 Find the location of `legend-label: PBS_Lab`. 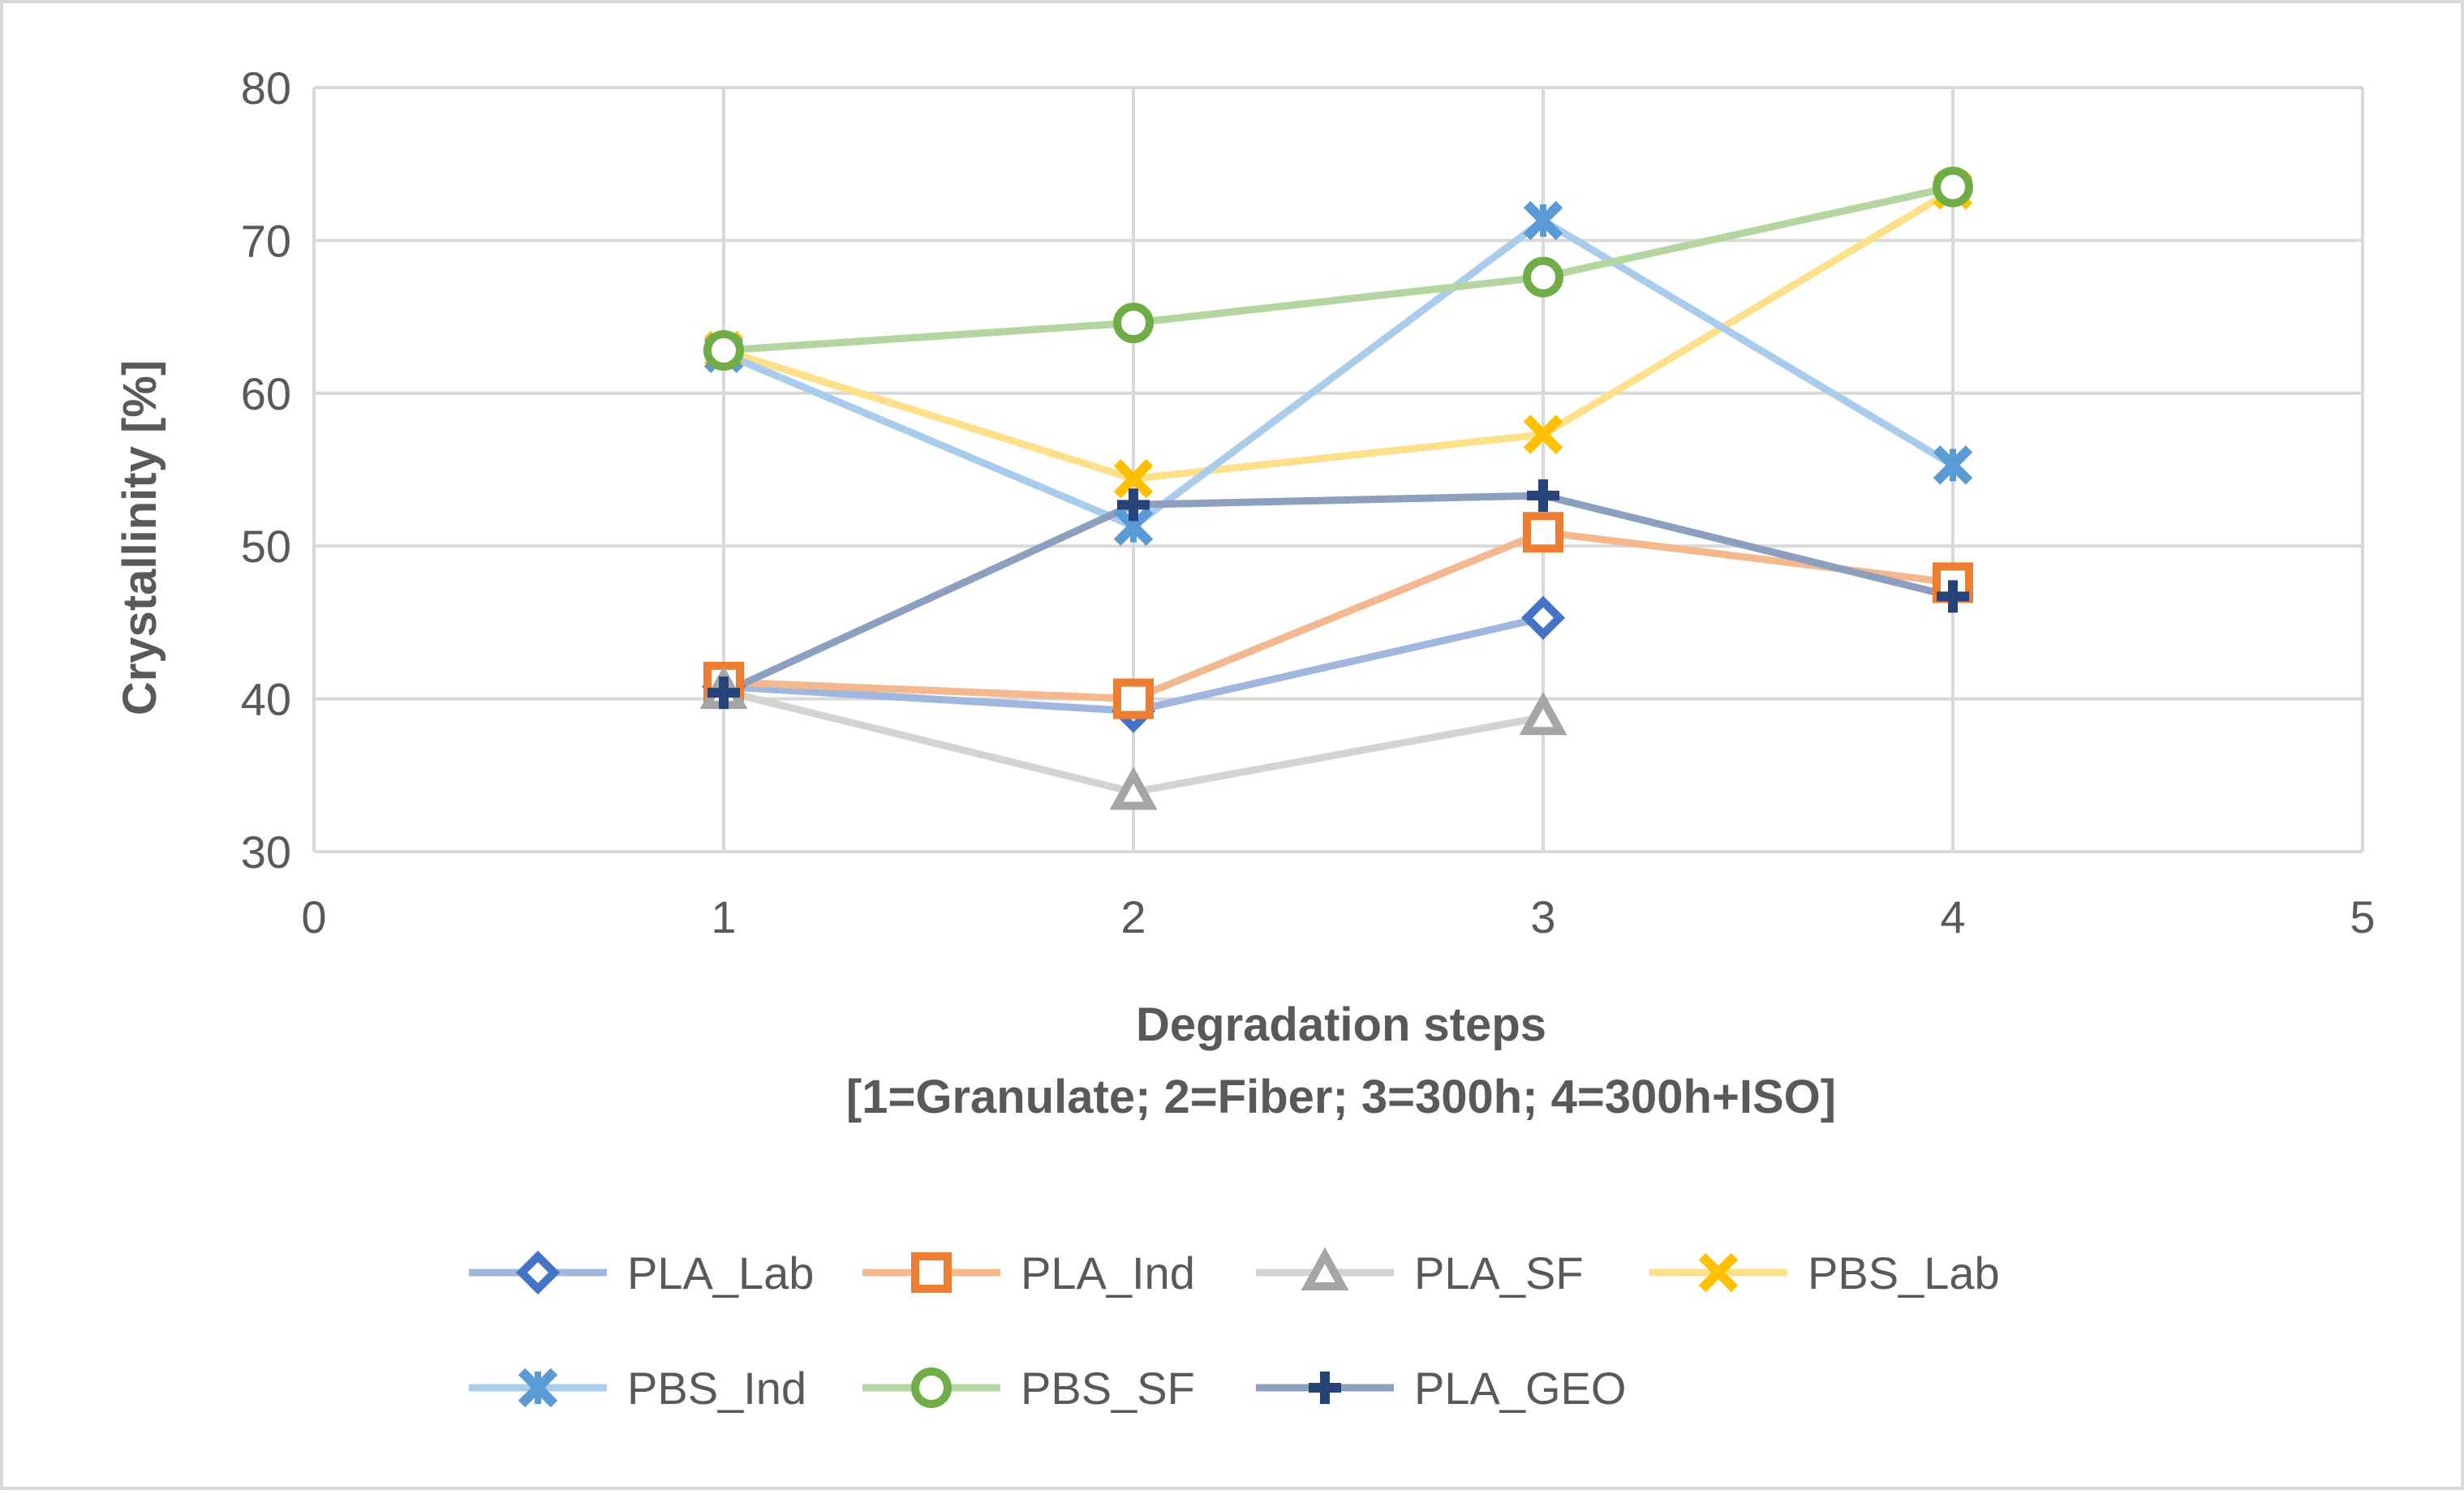

legend-label: PBS_Lab is located at coordinates (1904, 1273).